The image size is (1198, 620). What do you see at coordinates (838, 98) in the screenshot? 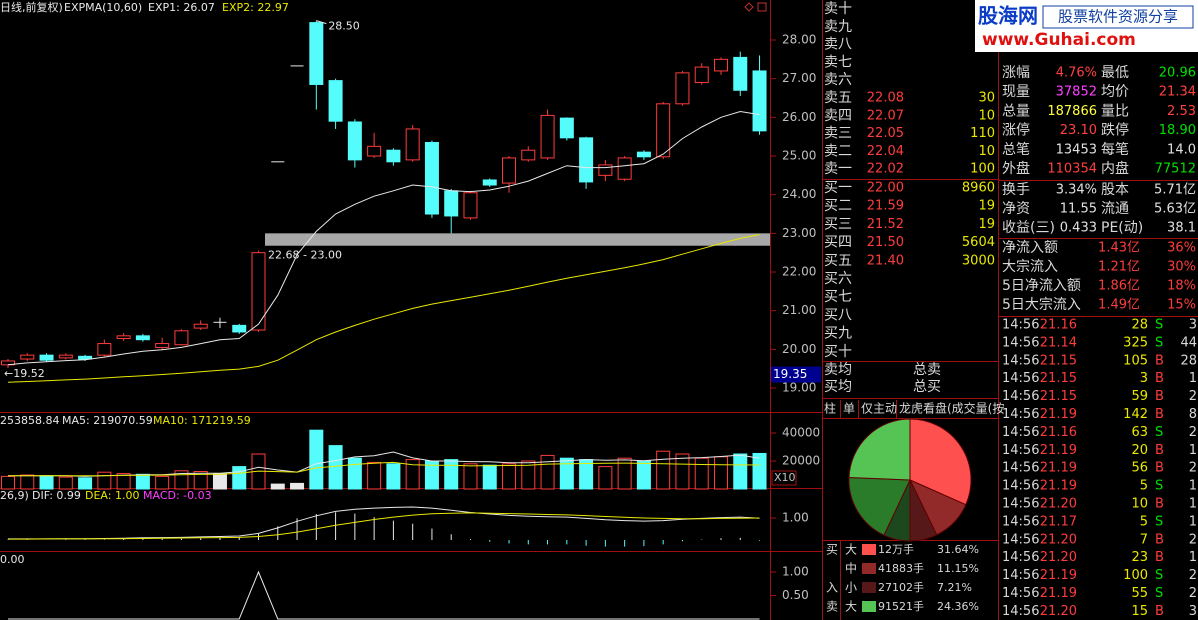
I see `book-label: 卖五` at bounding box center [838, 98].